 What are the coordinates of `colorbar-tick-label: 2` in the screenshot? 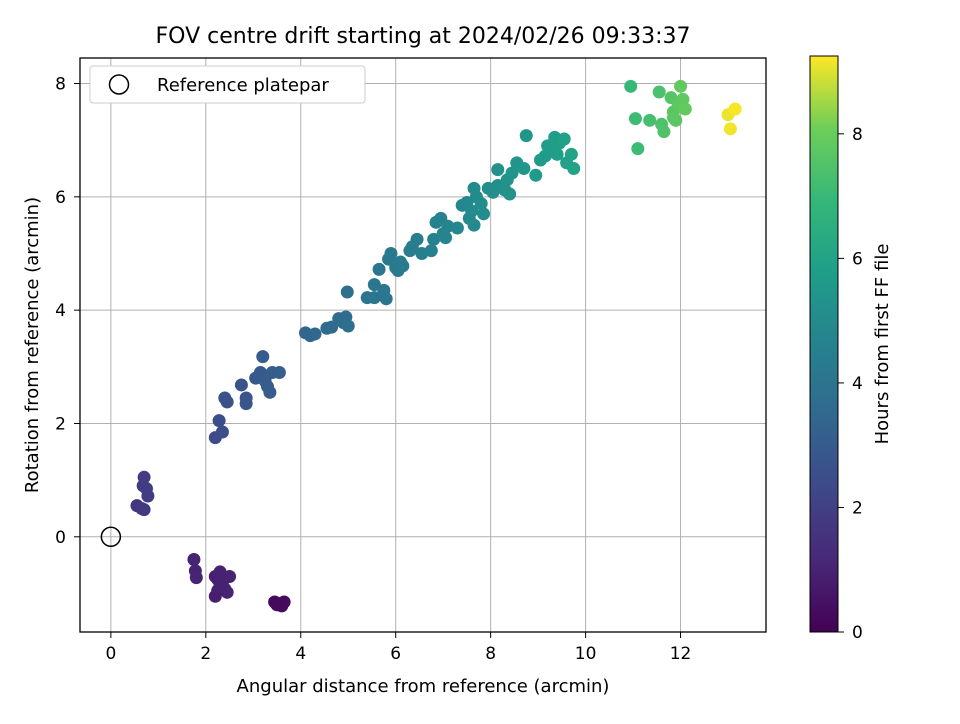 It's located at (857, 508).